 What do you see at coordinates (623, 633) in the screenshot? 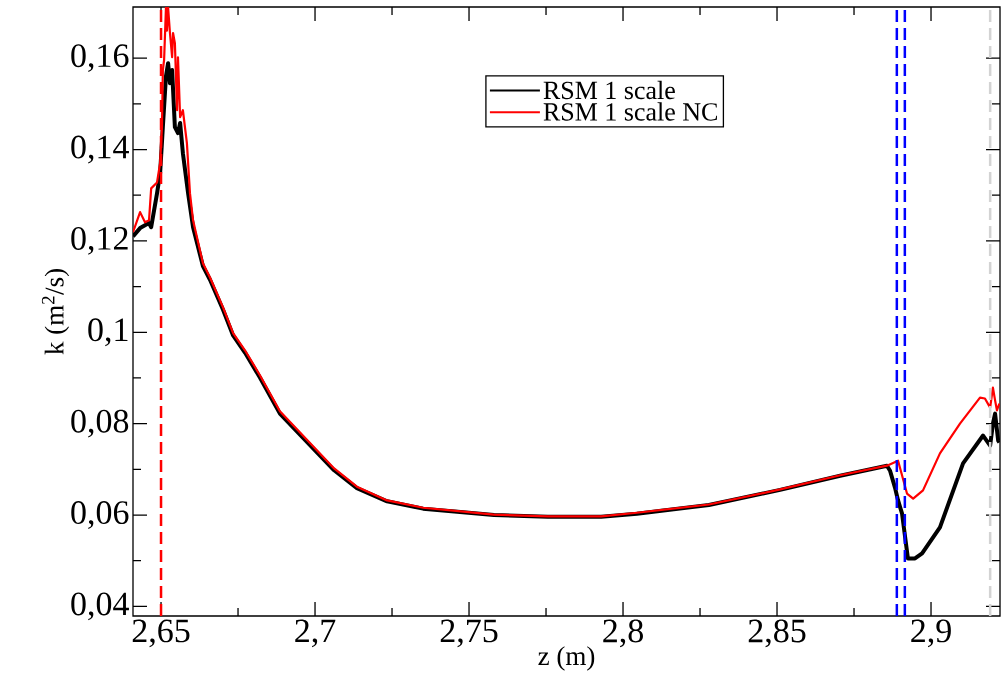
I see `x-tick-label: 2,8` at bounding box center [623, 633].